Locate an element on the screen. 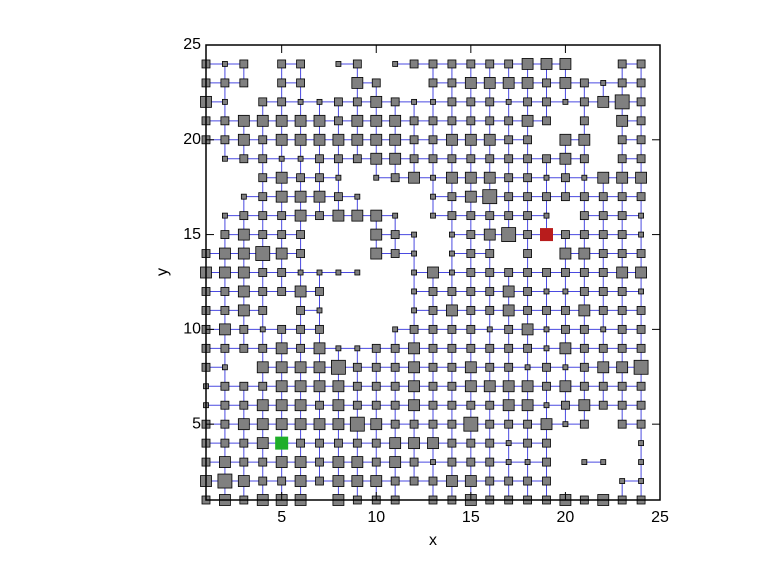  highlight-node is located at coordinates (282, 443).